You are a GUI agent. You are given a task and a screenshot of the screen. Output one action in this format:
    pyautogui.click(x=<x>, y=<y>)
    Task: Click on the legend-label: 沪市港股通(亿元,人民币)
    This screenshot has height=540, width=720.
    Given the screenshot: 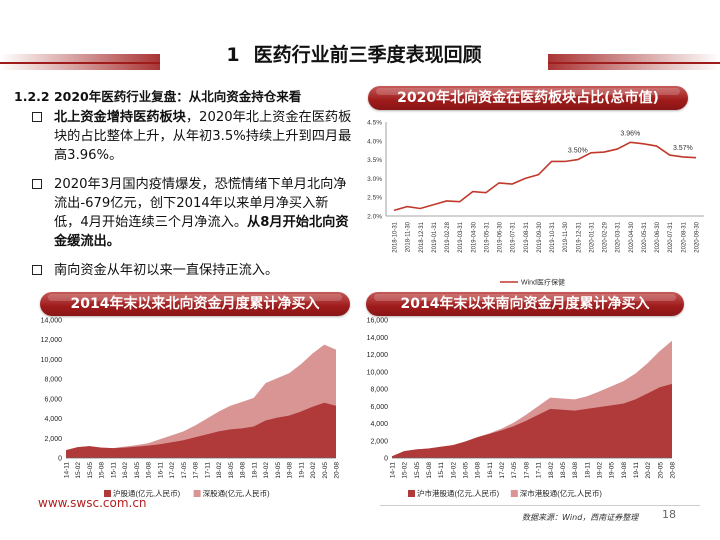 What is the action you would take?
    pyautogui.click(x=458, y=493)
    